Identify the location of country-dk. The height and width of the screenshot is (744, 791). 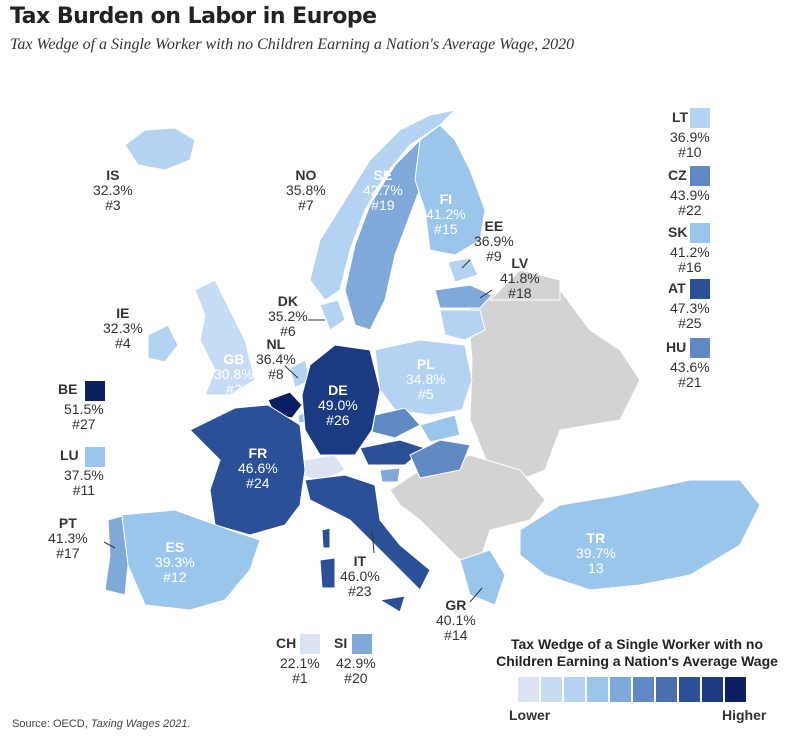
(332, 315).